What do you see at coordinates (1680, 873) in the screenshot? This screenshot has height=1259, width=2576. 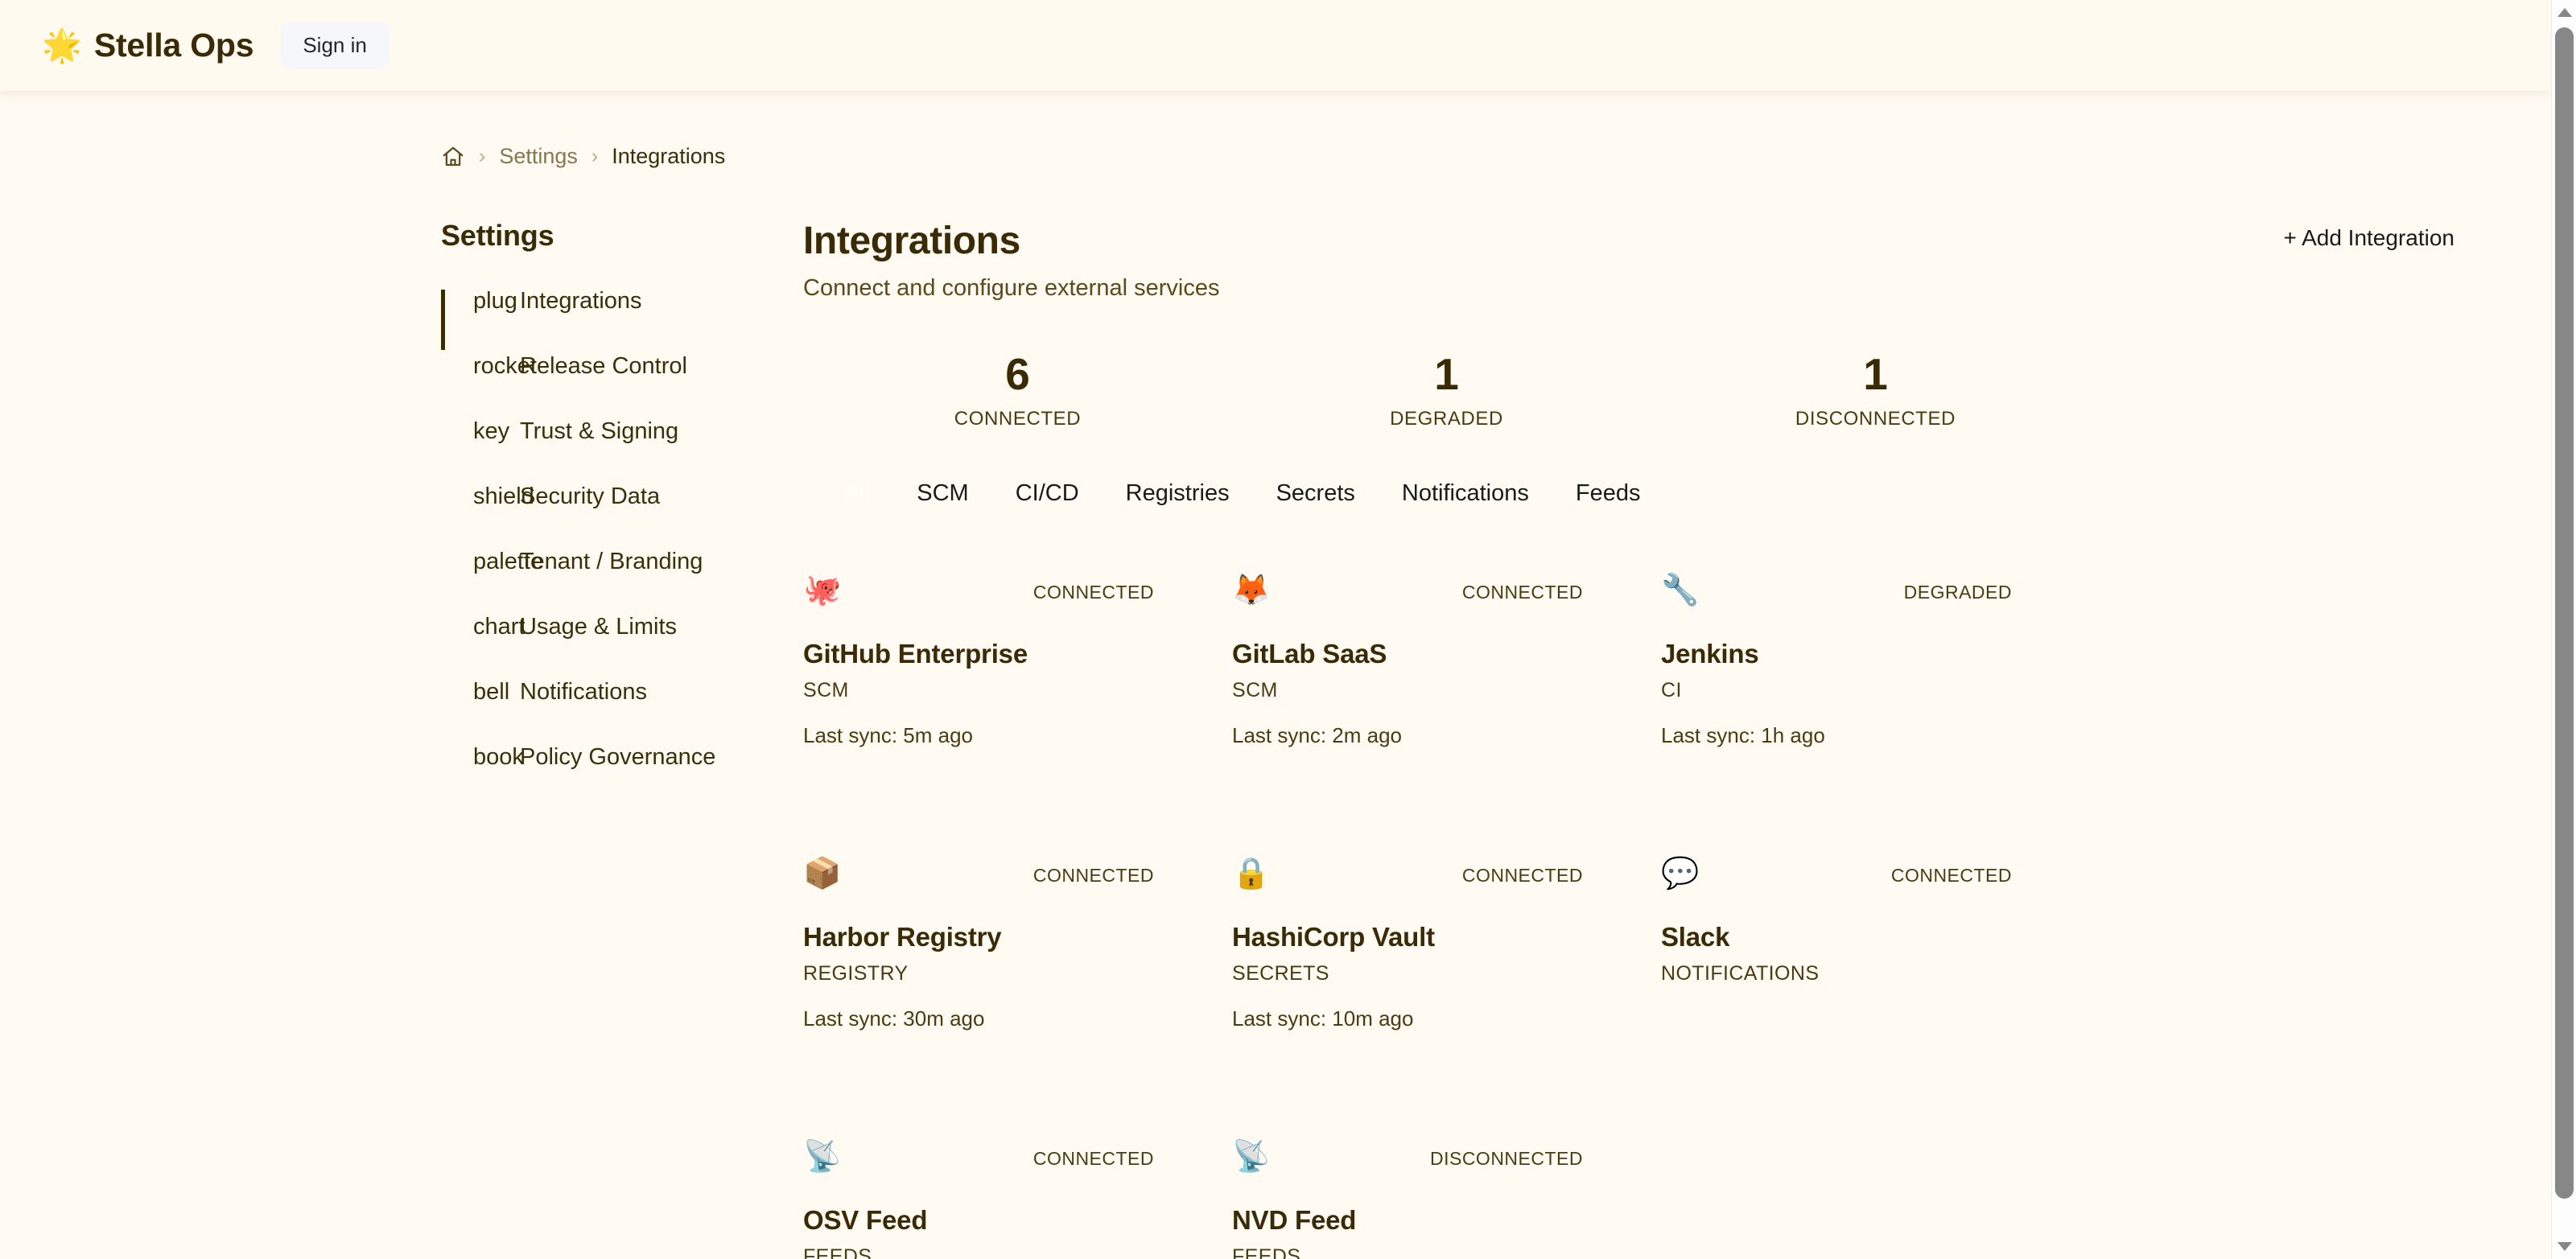 I see `speech-balloon-icon: 💬` at bounding box center [1680, 873].